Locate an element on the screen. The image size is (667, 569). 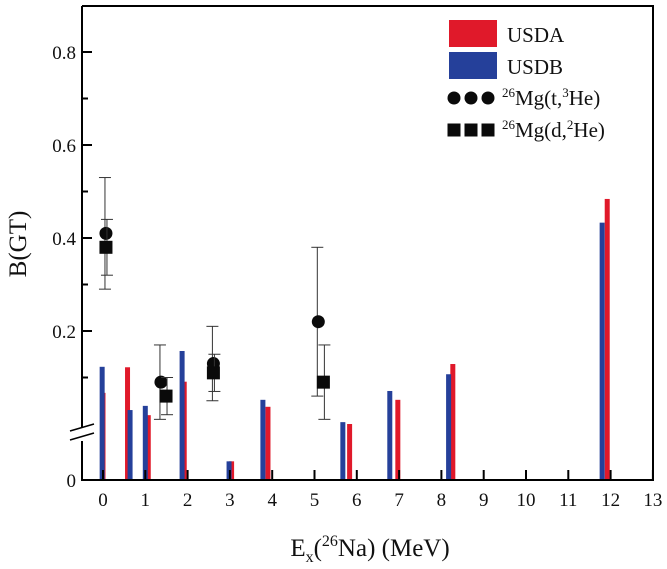
x-axis-label: Ex(26Na) (MeV) is located at coordinates (369, 549).